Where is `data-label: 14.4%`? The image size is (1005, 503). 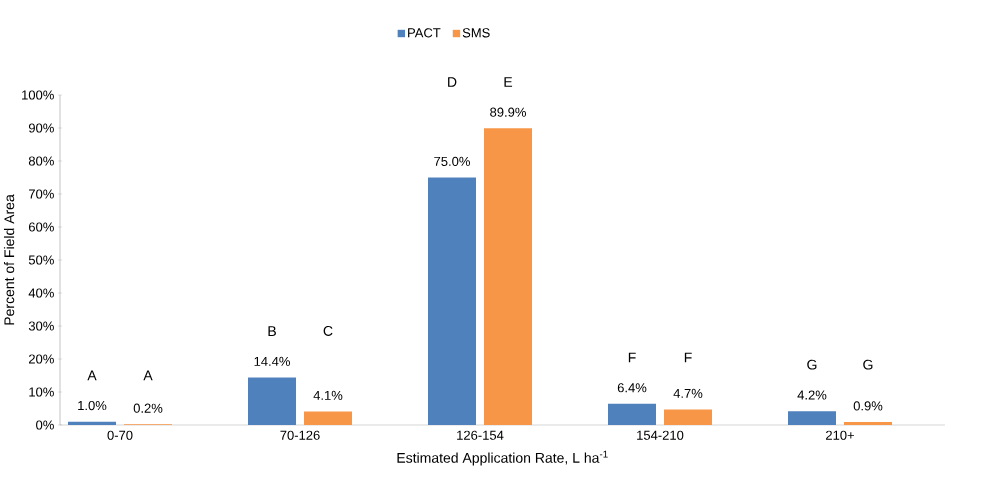
data-label: 14.4% is located at coordinates (272, 361).